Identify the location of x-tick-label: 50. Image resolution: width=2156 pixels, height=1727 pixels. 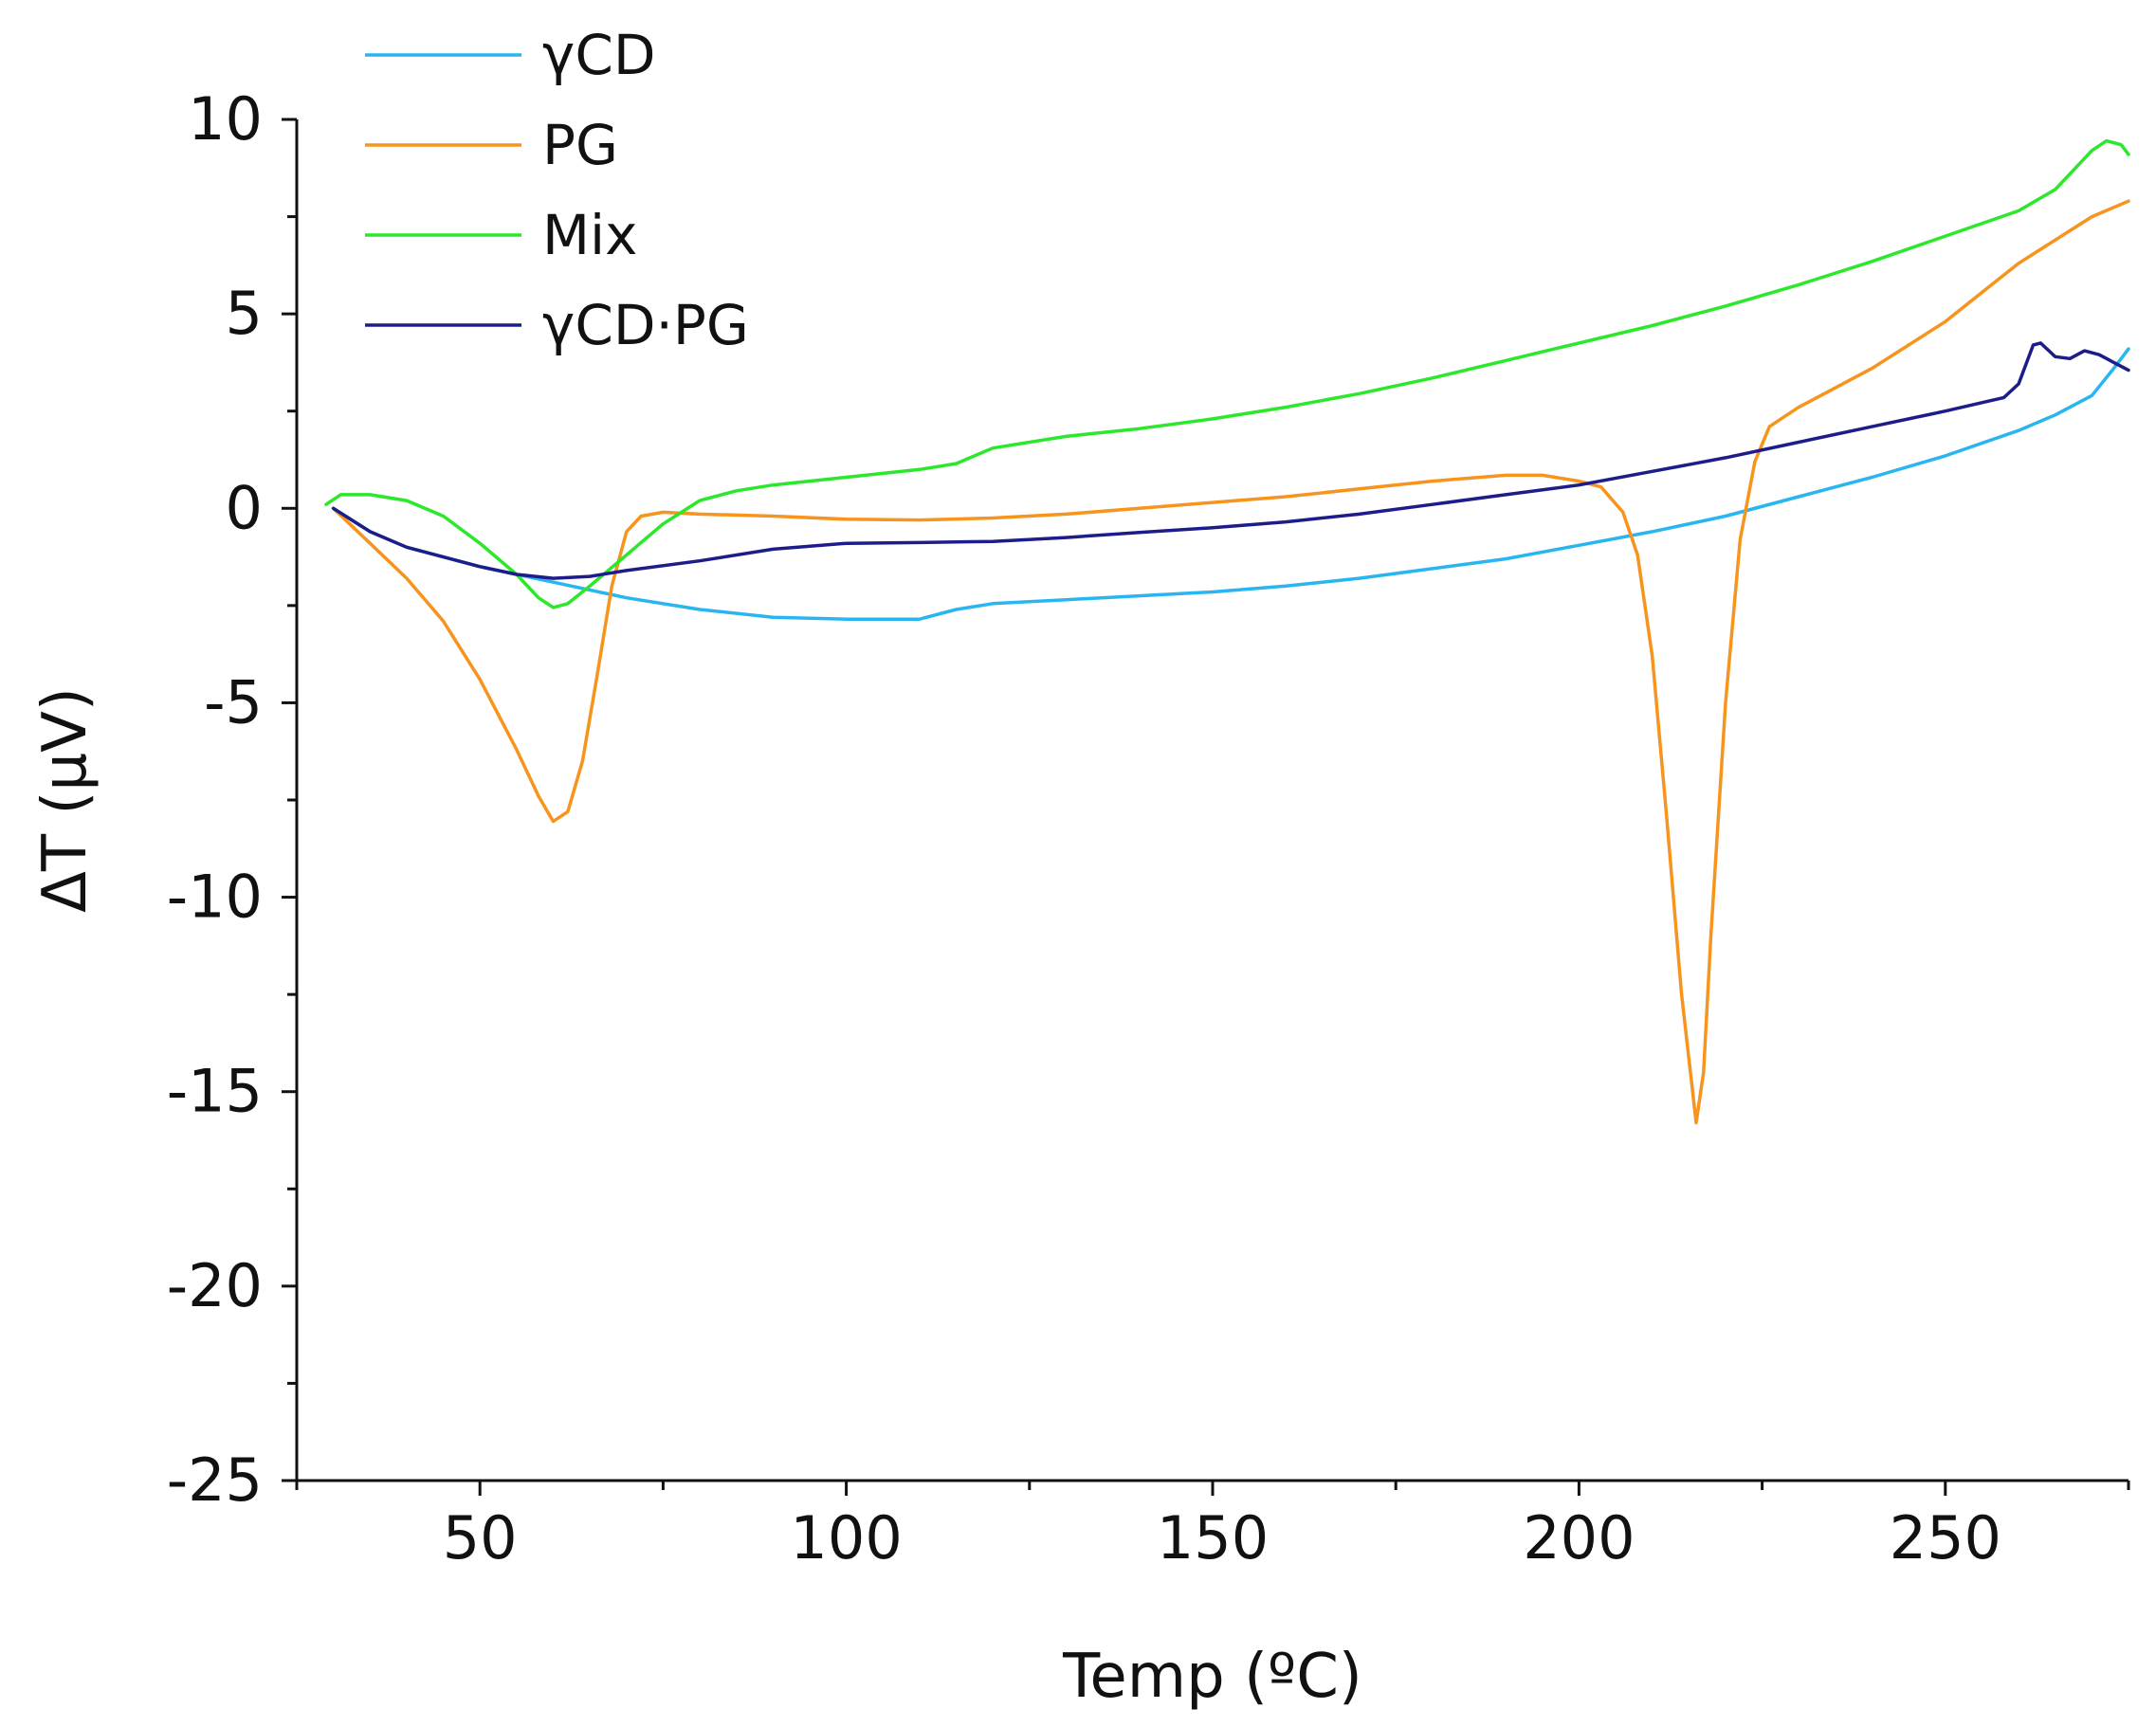
(481, 1538).